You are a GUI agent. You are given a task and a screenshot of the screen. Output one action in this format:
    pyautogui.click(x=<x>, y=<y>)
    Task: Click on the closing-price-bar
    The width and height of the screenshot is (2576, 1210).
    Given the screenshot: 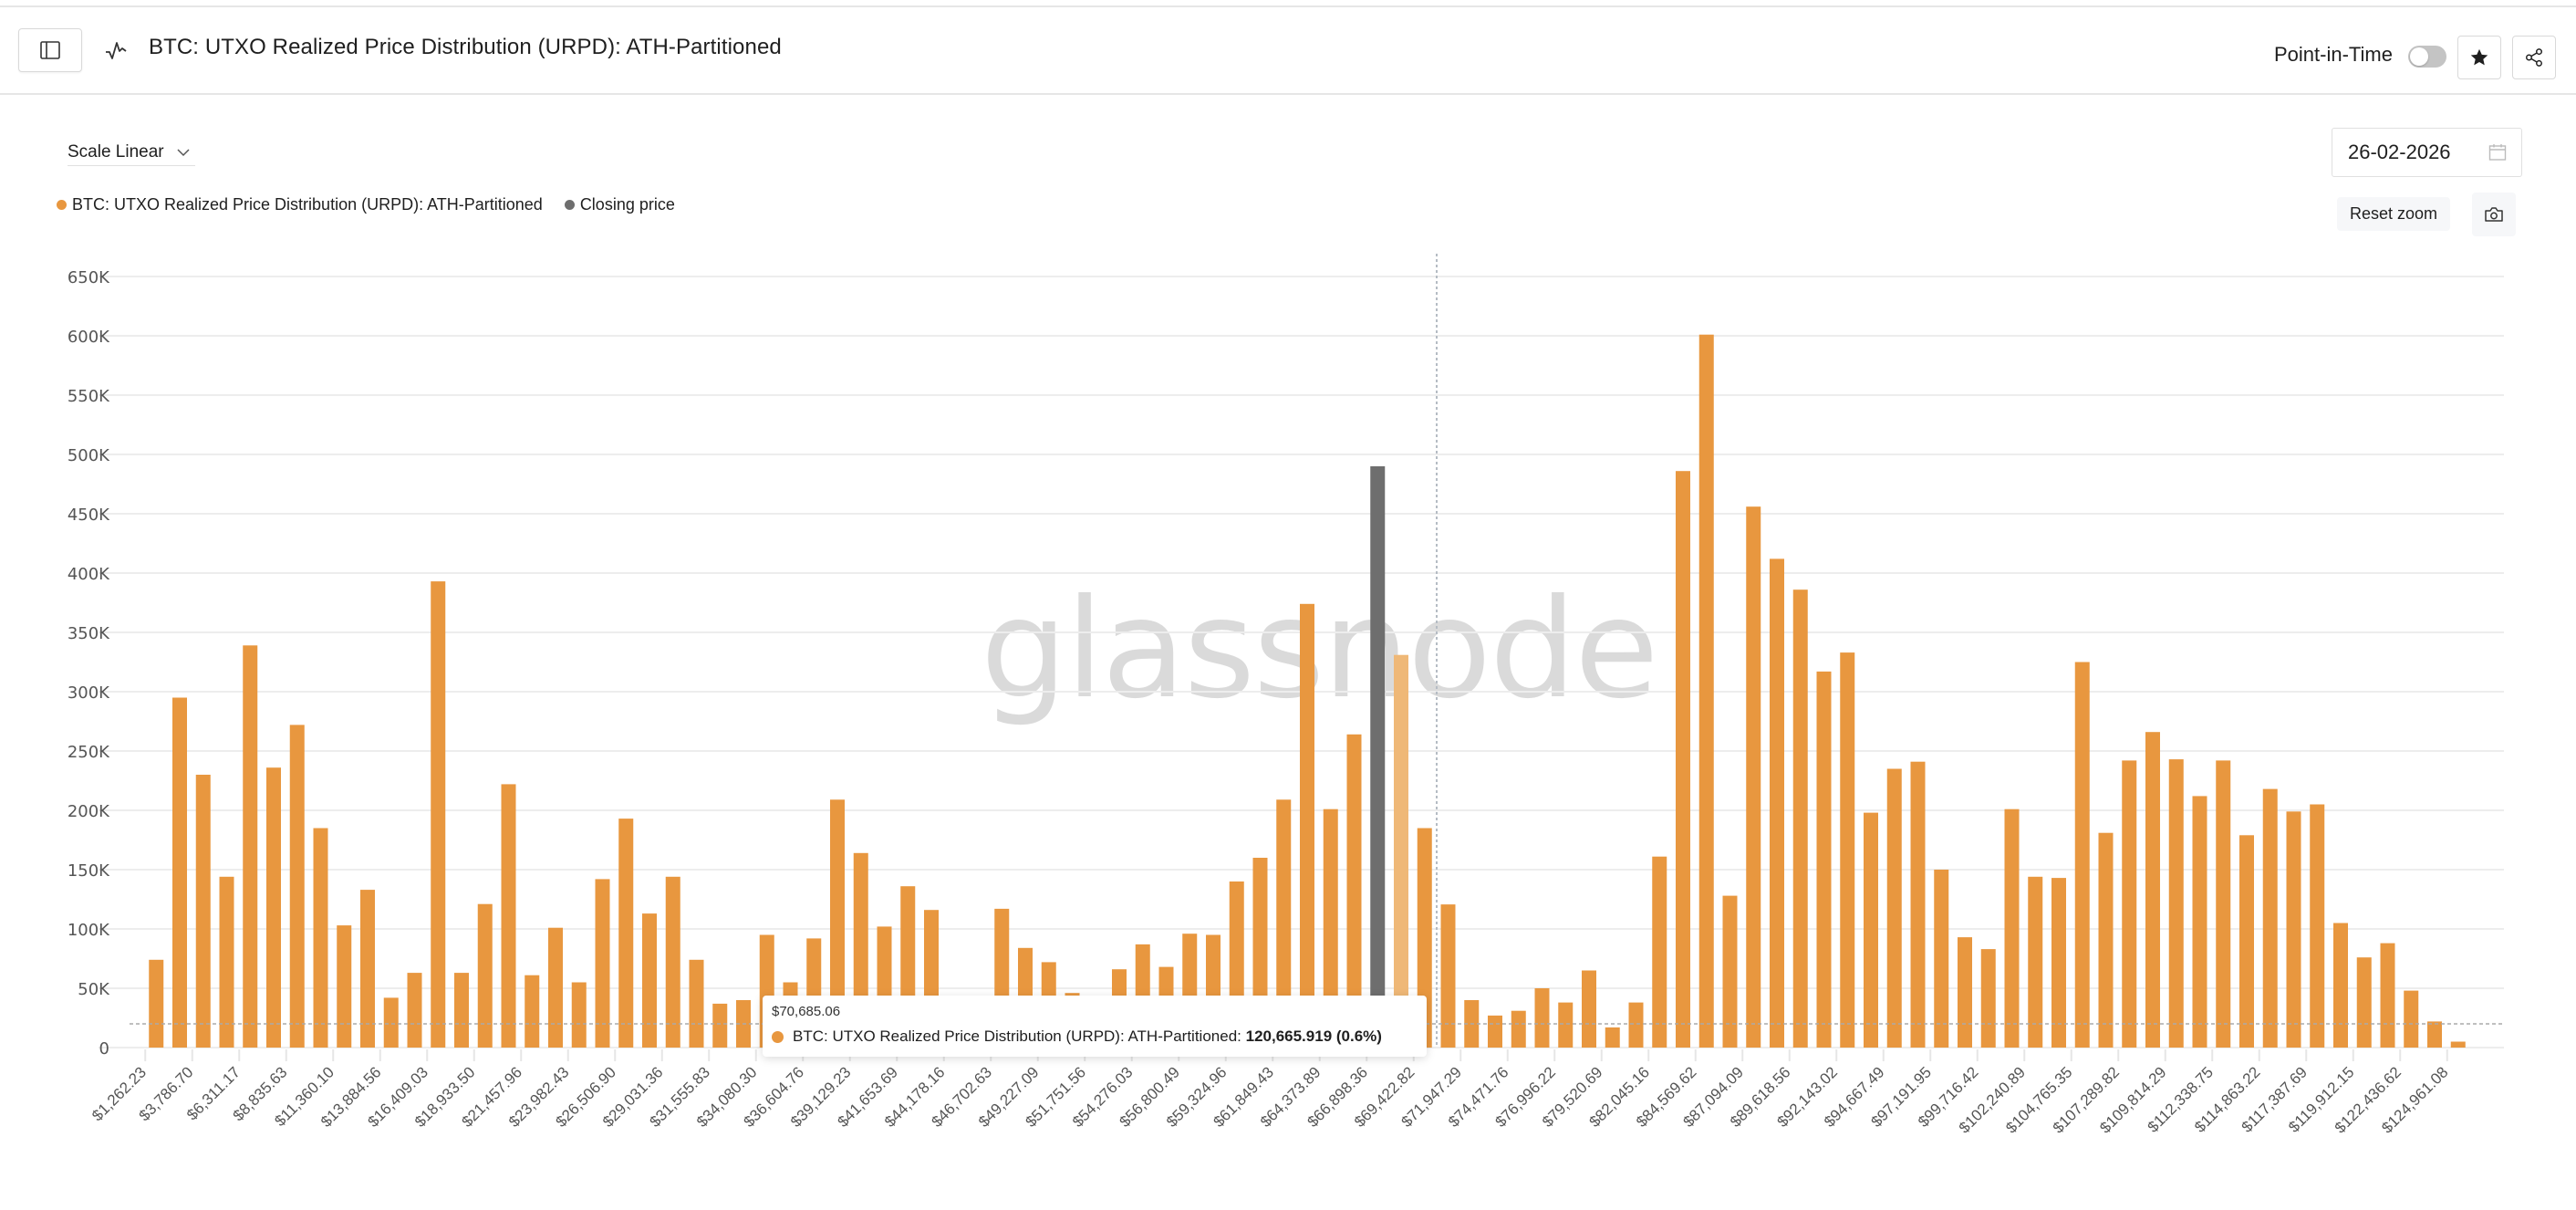 What is the action you would take?
    pyautogui.click(x=1378, y=757)
    